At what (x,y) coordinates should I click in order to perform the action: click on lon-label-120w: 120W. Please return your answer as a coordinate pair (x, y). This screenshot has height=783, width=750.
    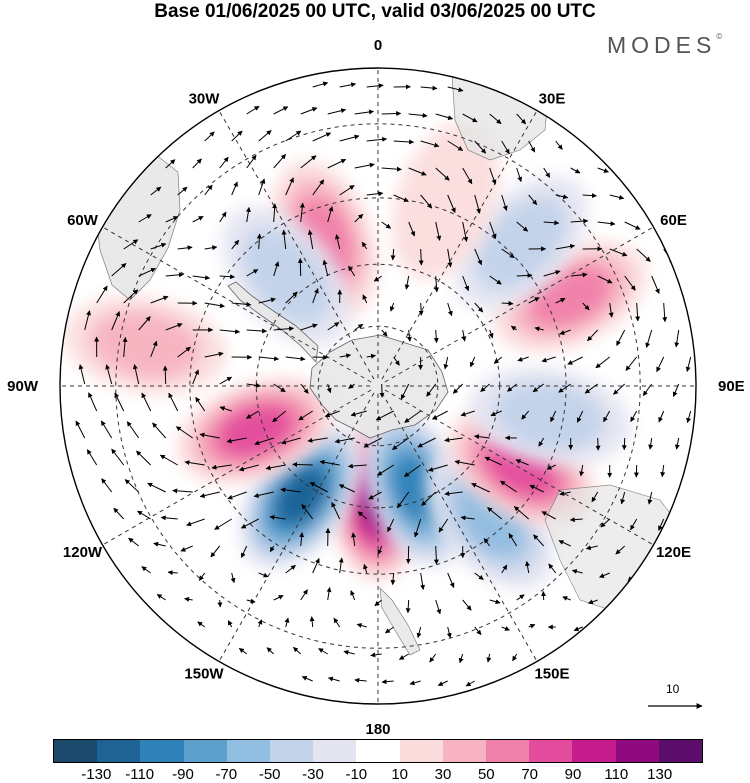
    Looking at the image, I should click on (83, 552).